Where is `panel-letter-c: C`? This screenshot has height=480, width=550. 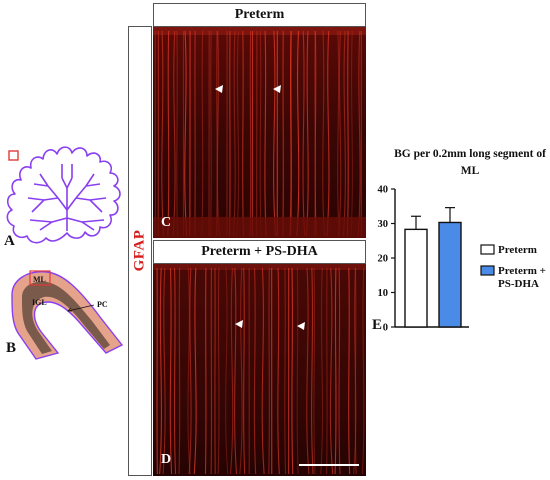
panel-letter-c: C is located at coordinates (166, 222).